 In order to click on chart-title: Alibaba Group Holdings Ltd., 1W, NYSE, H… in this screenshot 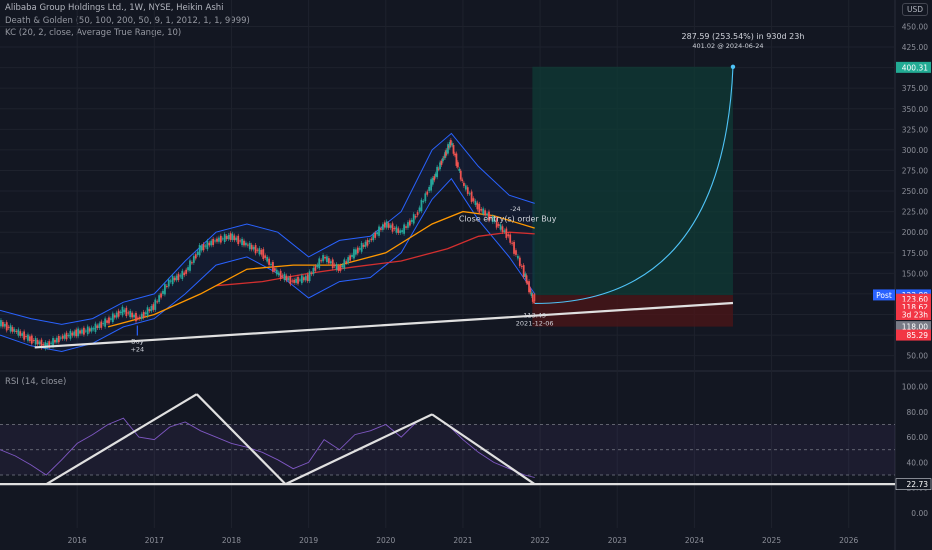, I will do `click(114, 8)`.